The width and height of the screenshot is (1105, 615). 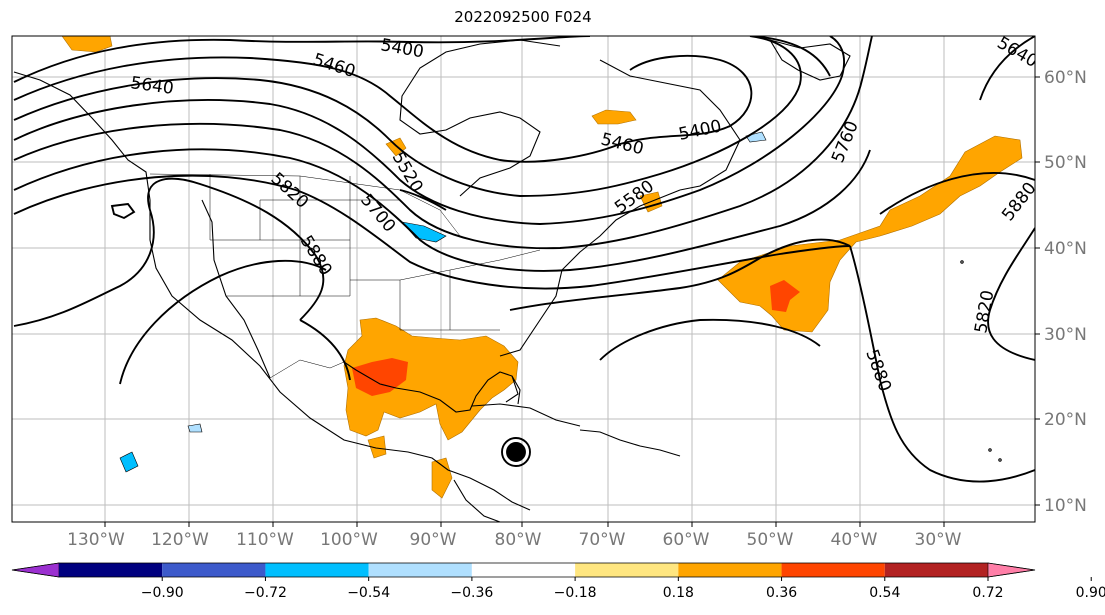 What do you see at coordinates (678, 593) in the screenshot?
I see `colorbar-tick-label: 0.18` at bounding box center [678, 593].